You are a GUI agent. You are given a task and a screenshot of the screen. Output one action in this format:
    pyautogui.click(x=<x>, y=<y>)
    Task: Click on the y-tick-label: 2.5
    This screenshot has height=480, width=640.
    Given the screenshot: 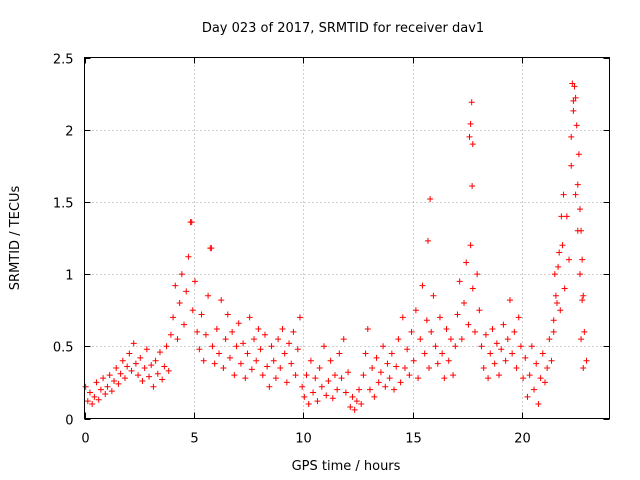 What is the action you would take?
    pyautogui.click(x=63, y=60)
    